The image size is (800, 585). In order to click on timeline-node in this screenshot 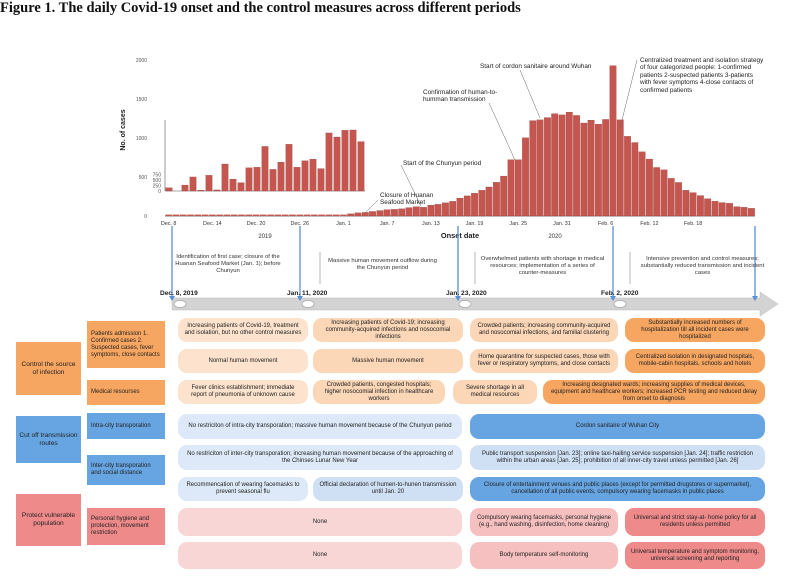, I will do `click(620, 304)`.